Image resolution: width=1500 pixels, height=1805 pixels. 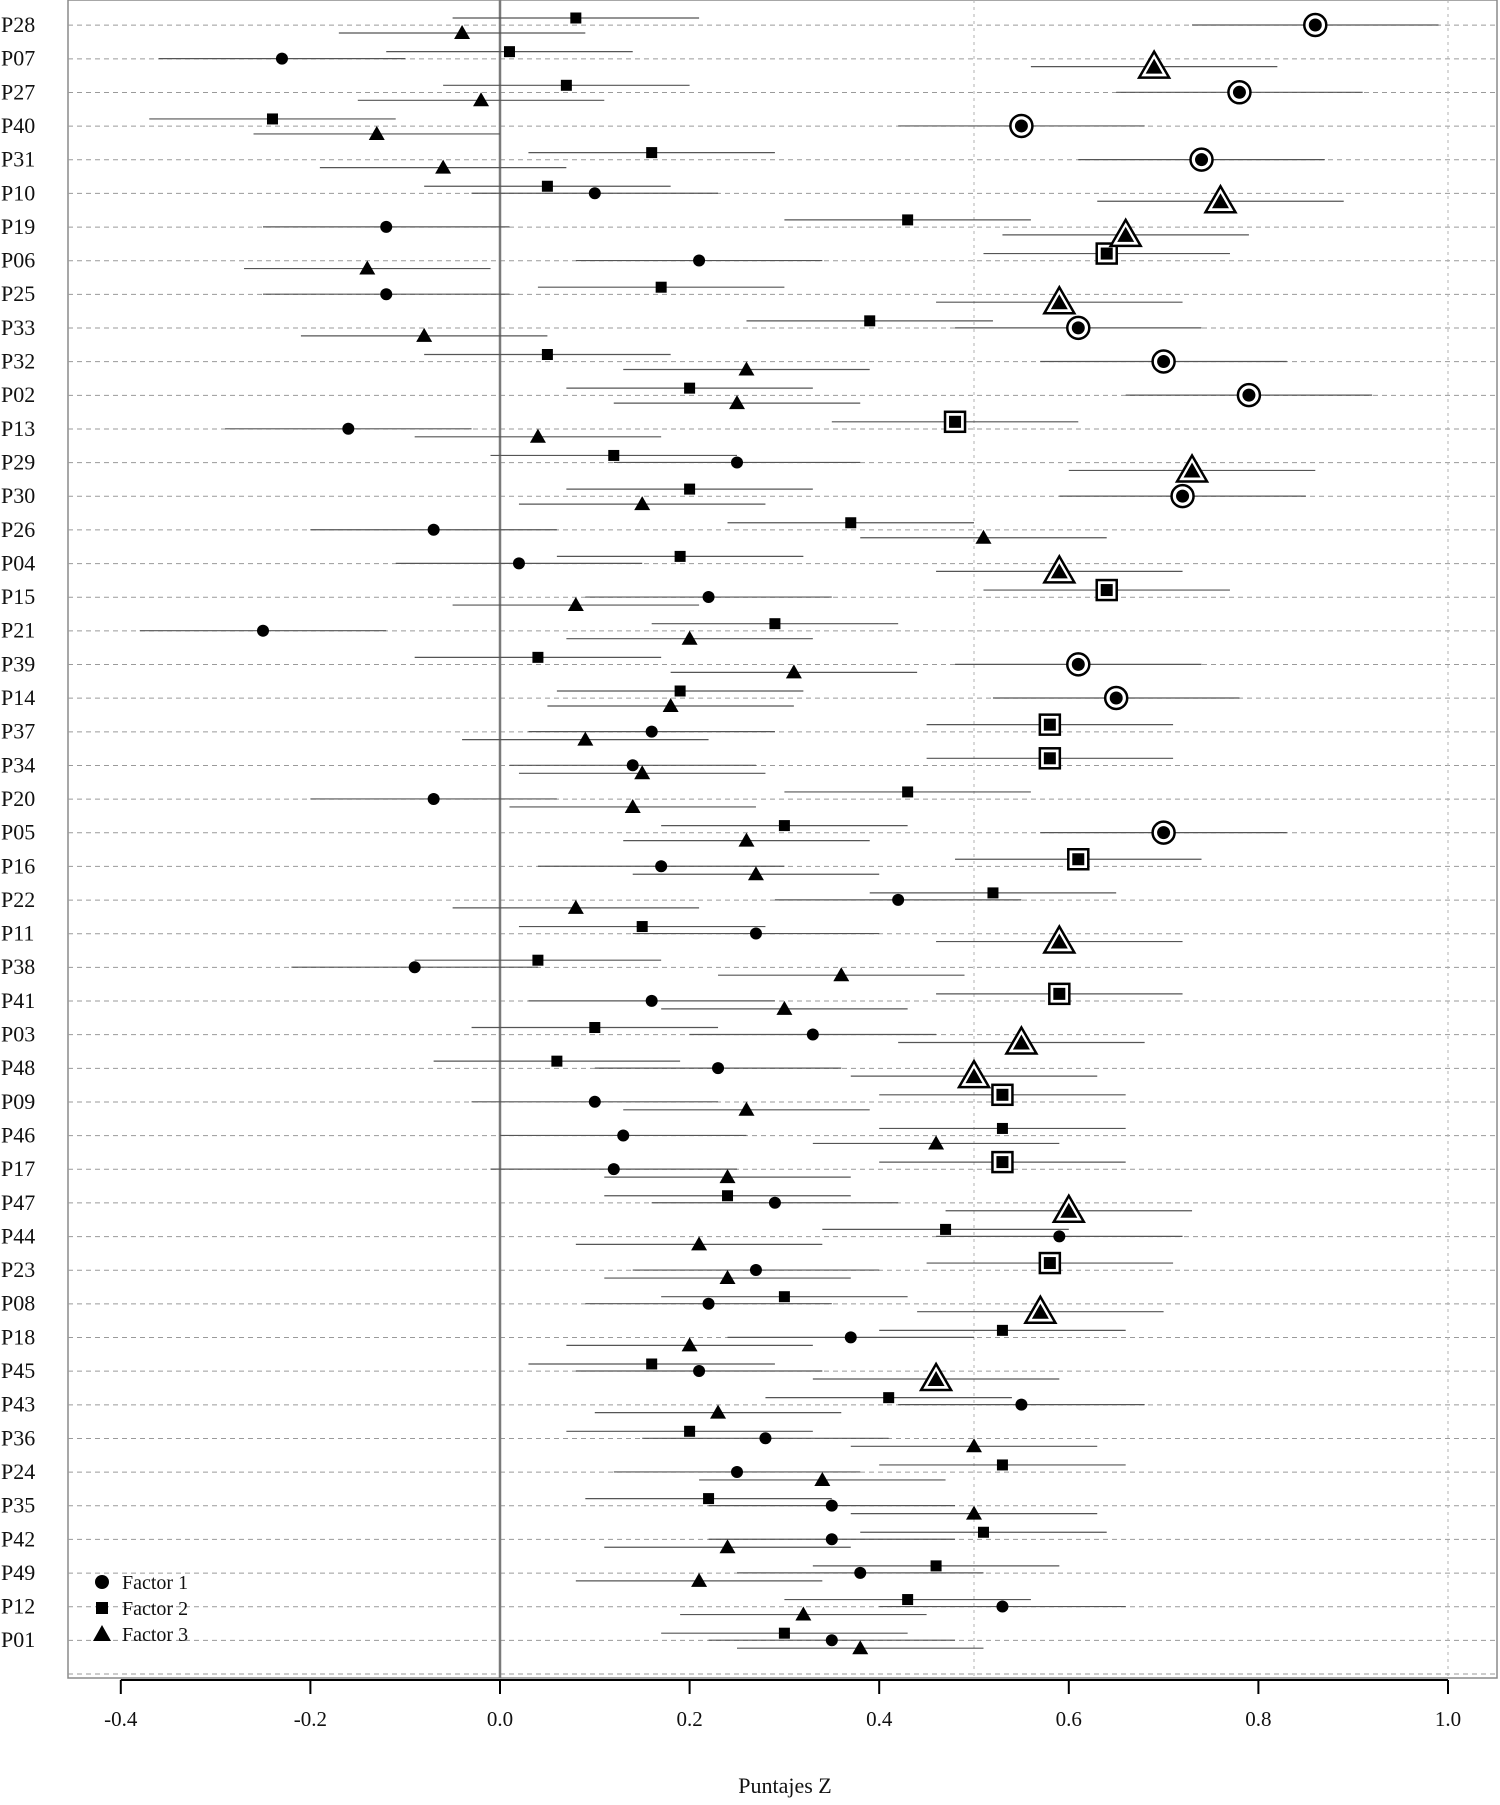 What do you see at coordinates (18, 1101) in the screenshot?
I see `participant-label: P09` at bounding box center [18, 1101].